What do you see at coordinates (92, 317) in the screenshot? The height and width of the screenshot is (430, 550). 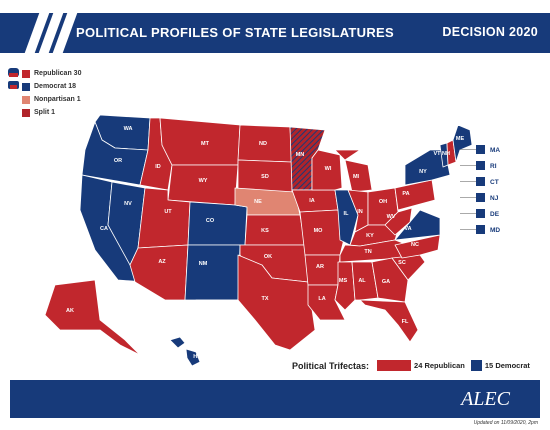 I see `state-ak` at bounding box center [92, 317].